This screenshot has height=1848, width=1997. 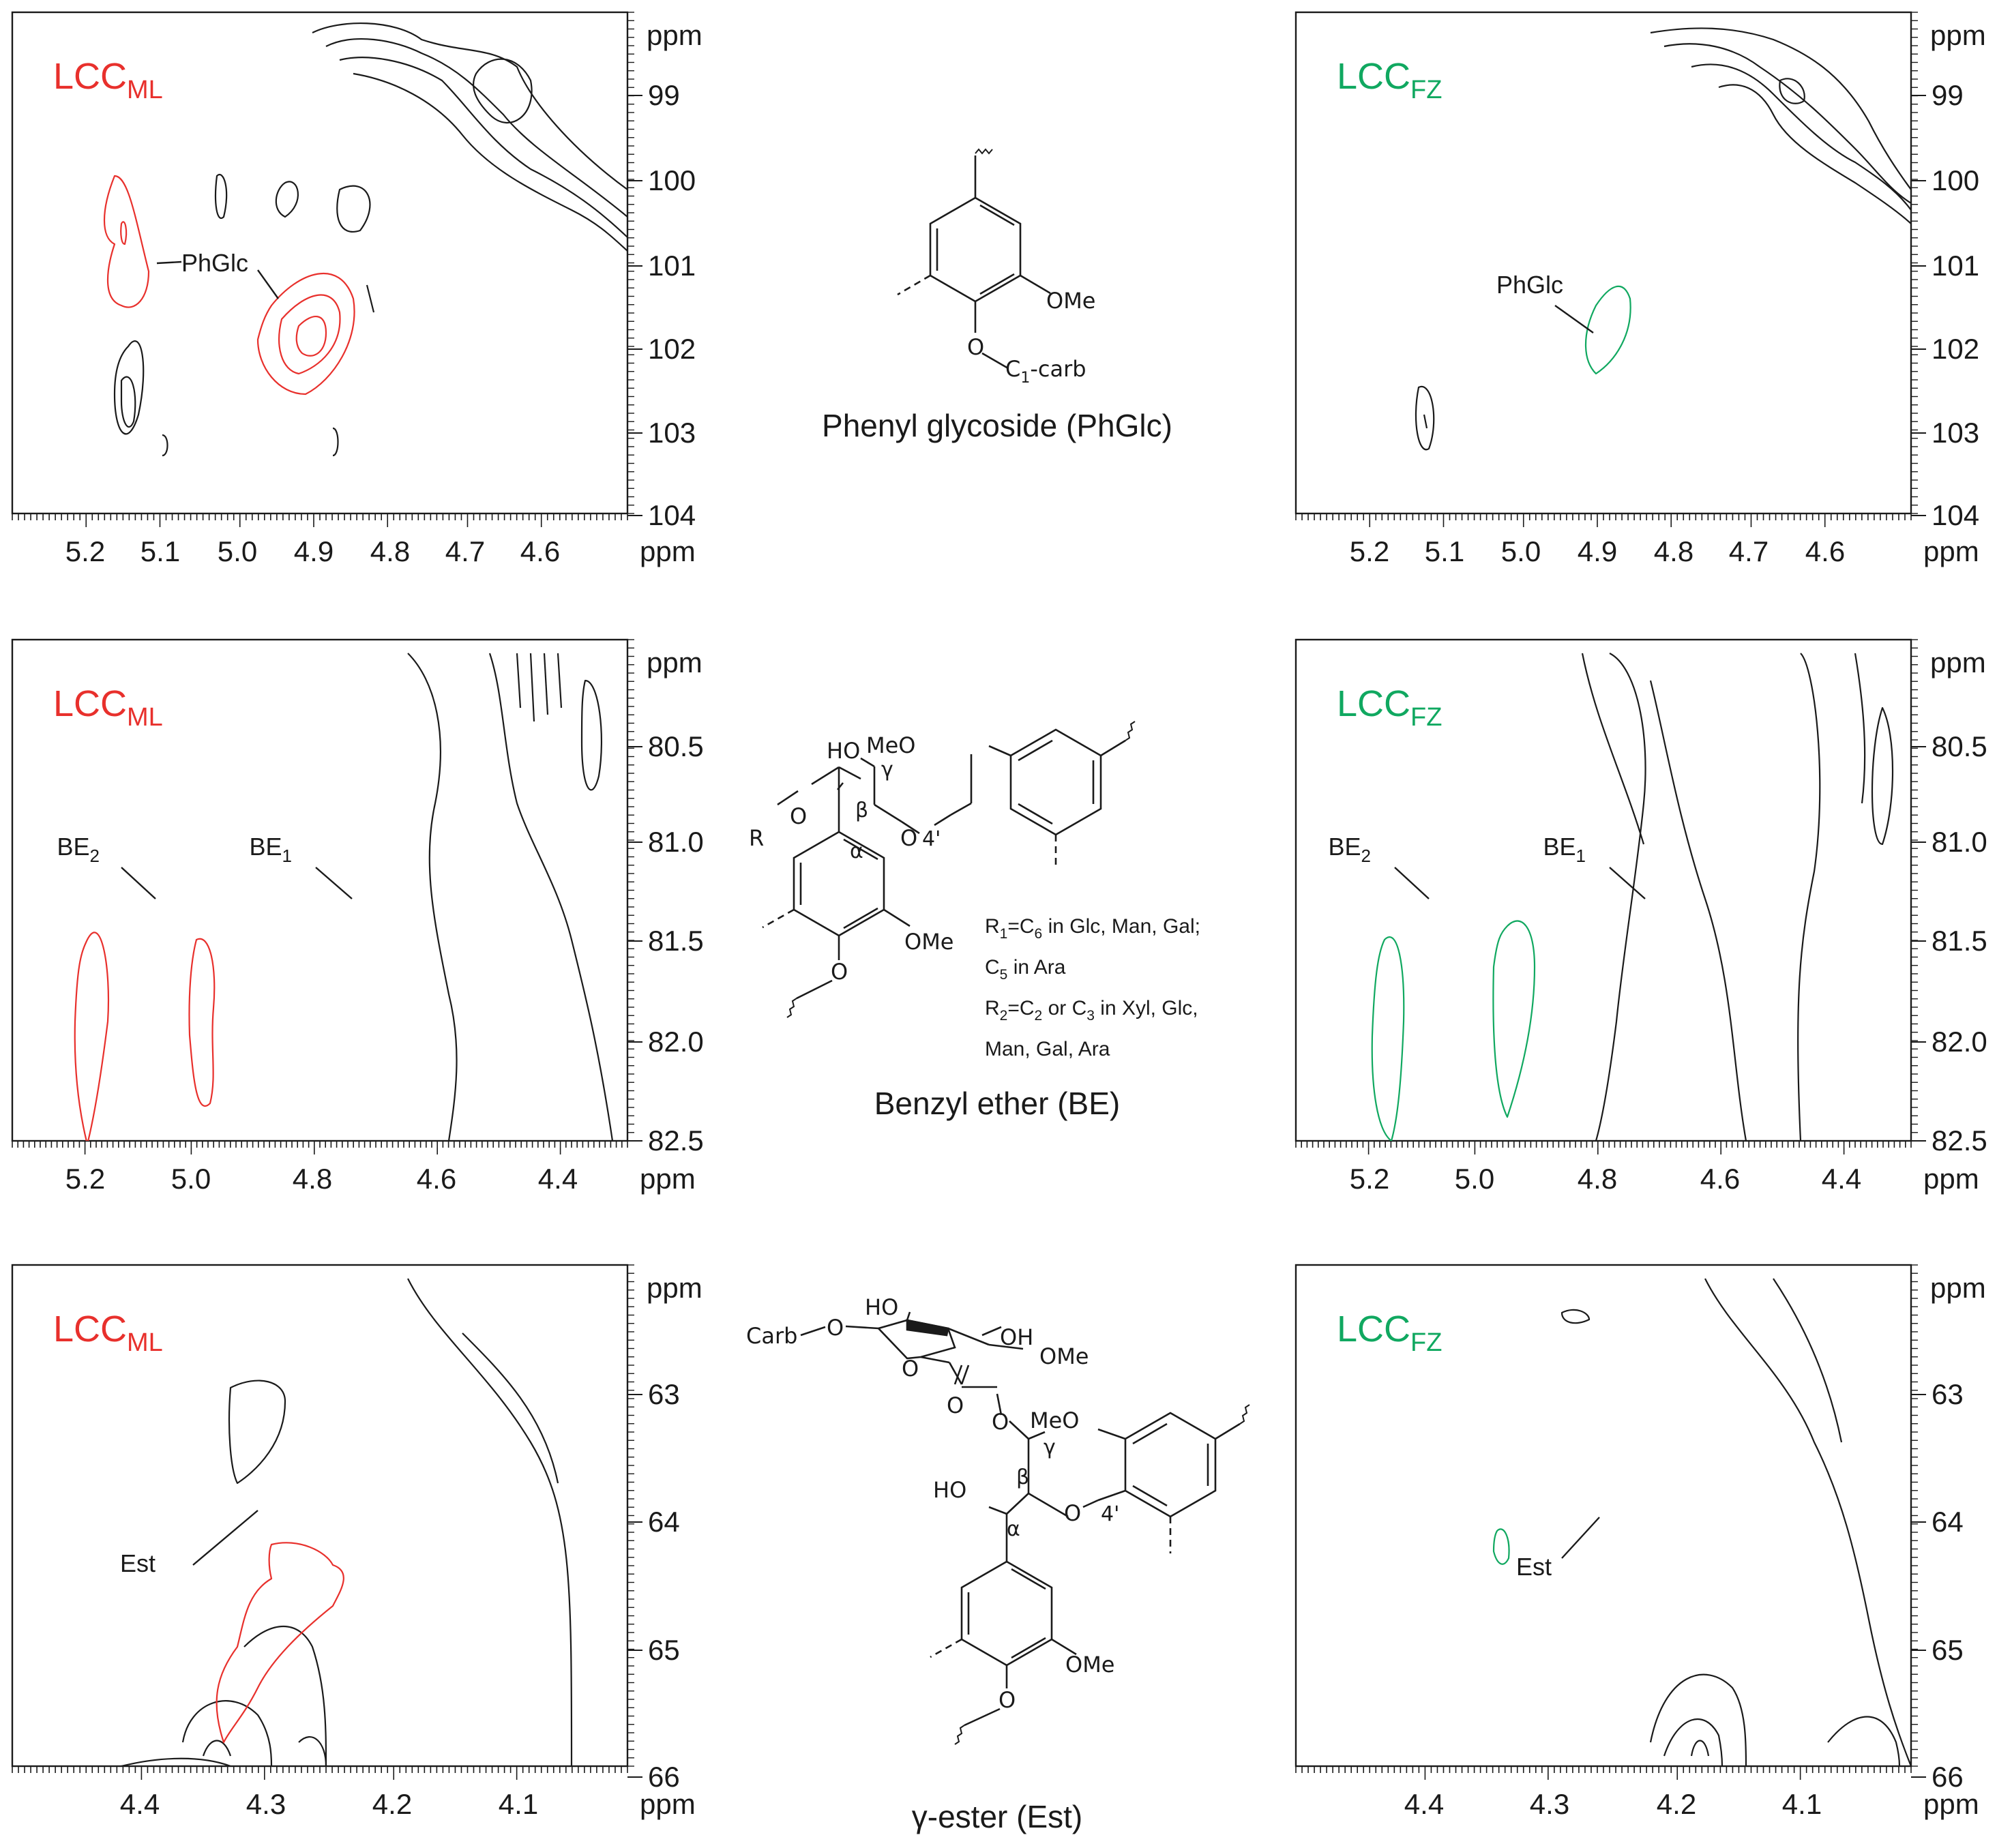 What do you see at coordinates (672, 180) in the screenshot?
I see `y-tick-label: 100` at bounding box center [672, 180].